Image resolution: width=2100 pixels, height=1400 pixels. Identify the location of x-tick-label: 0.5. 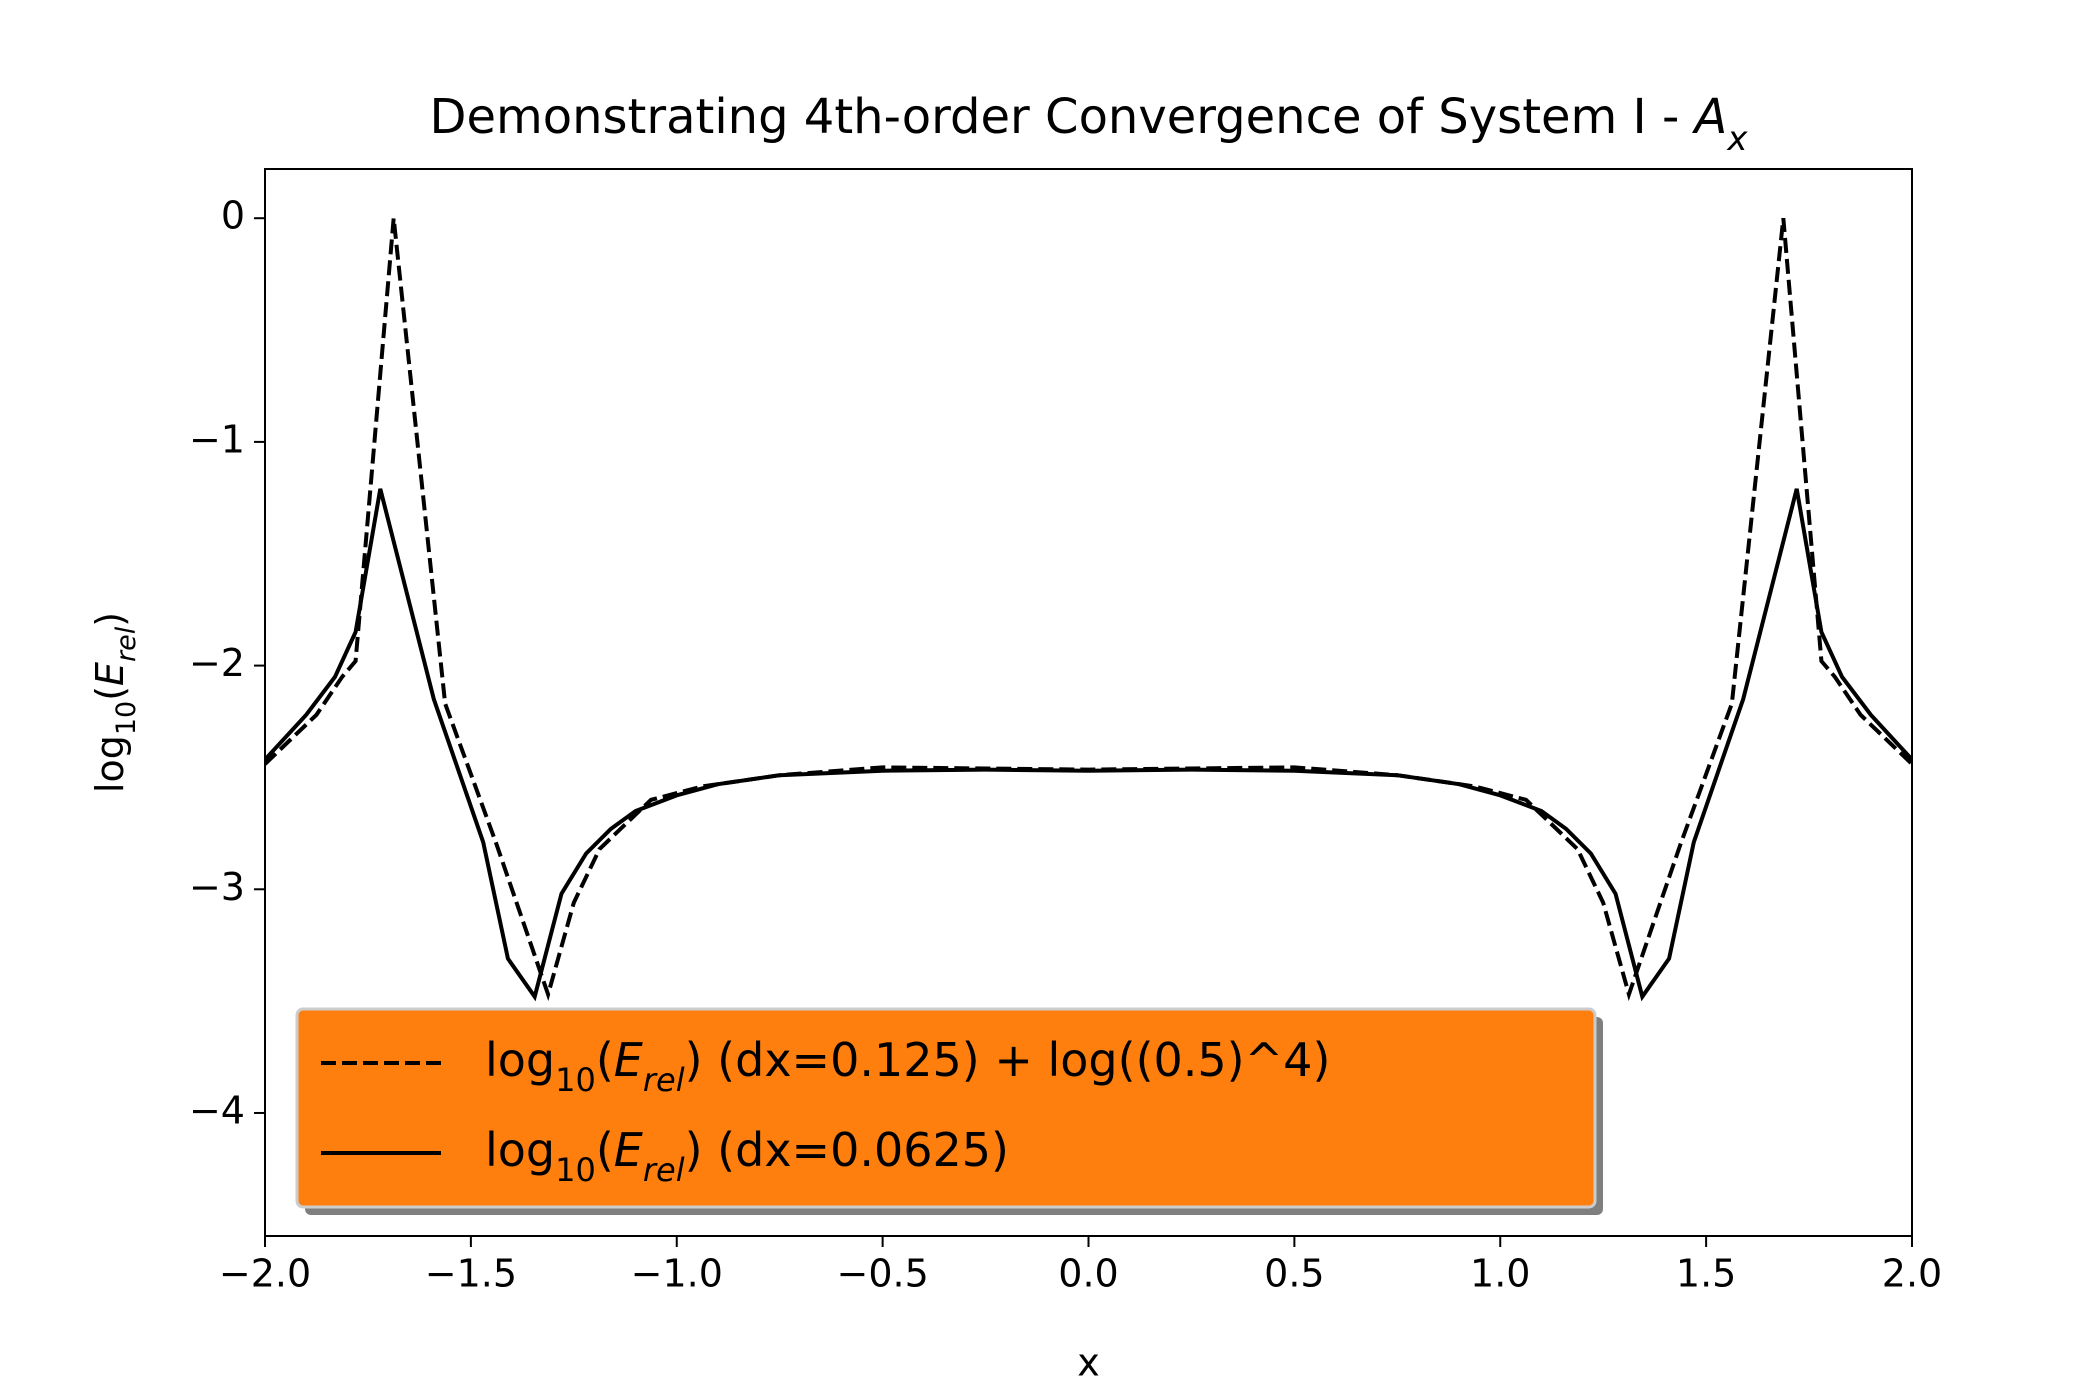
(1294, 1274).